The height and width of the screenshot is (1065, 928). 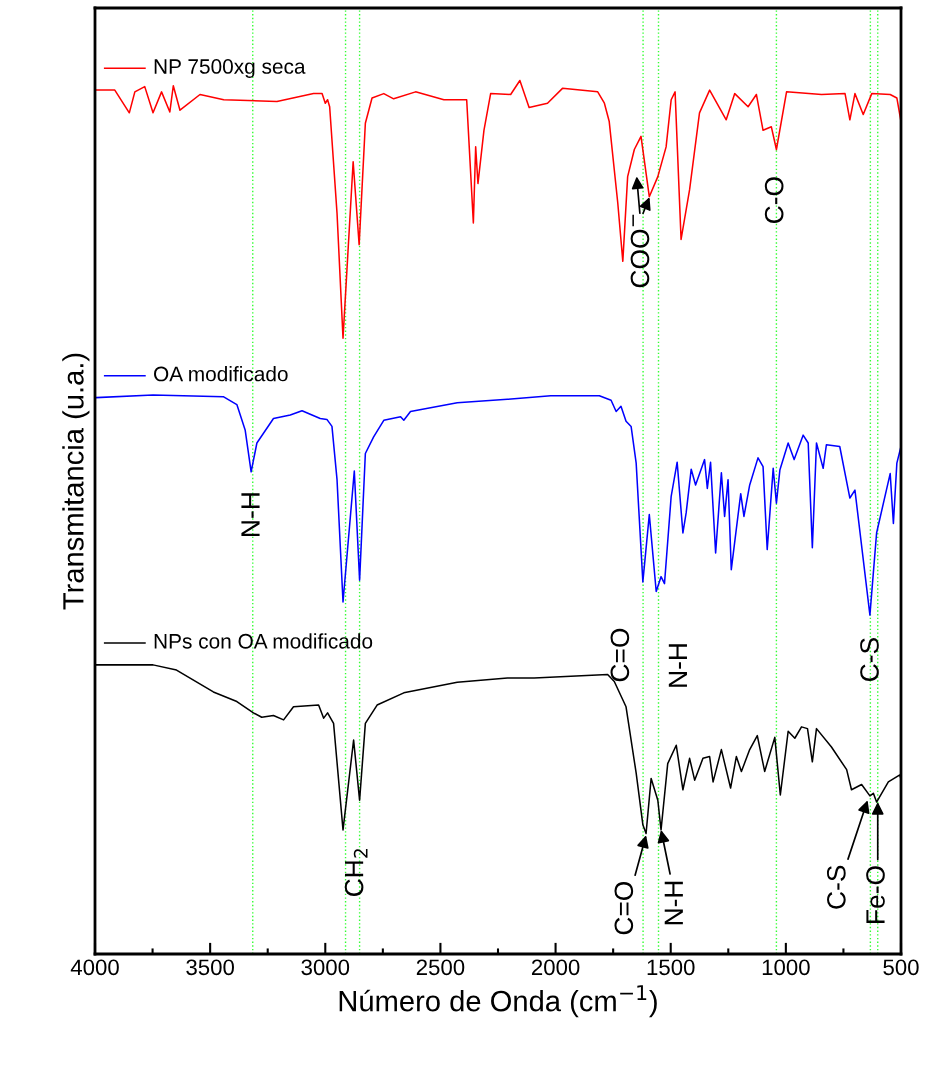 I want to click on x-tick-label: 1500, so click(x=671, y=967).